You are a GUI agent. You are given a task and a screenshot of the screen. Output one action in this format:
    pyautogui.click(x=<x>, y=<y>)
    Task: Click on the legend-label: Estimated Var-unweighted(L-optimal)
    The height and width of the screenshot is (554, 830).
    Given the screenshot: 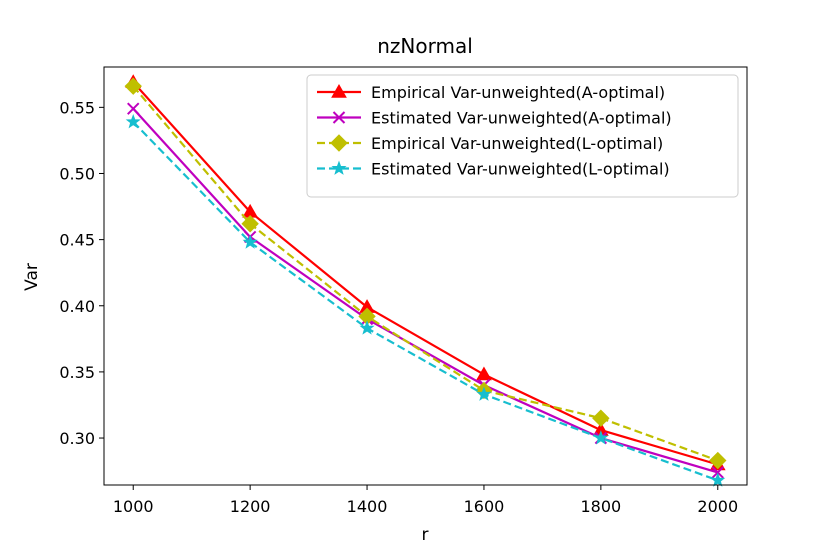 What is the action you would take?
    pyautogui.click(x=520, y=169)
    